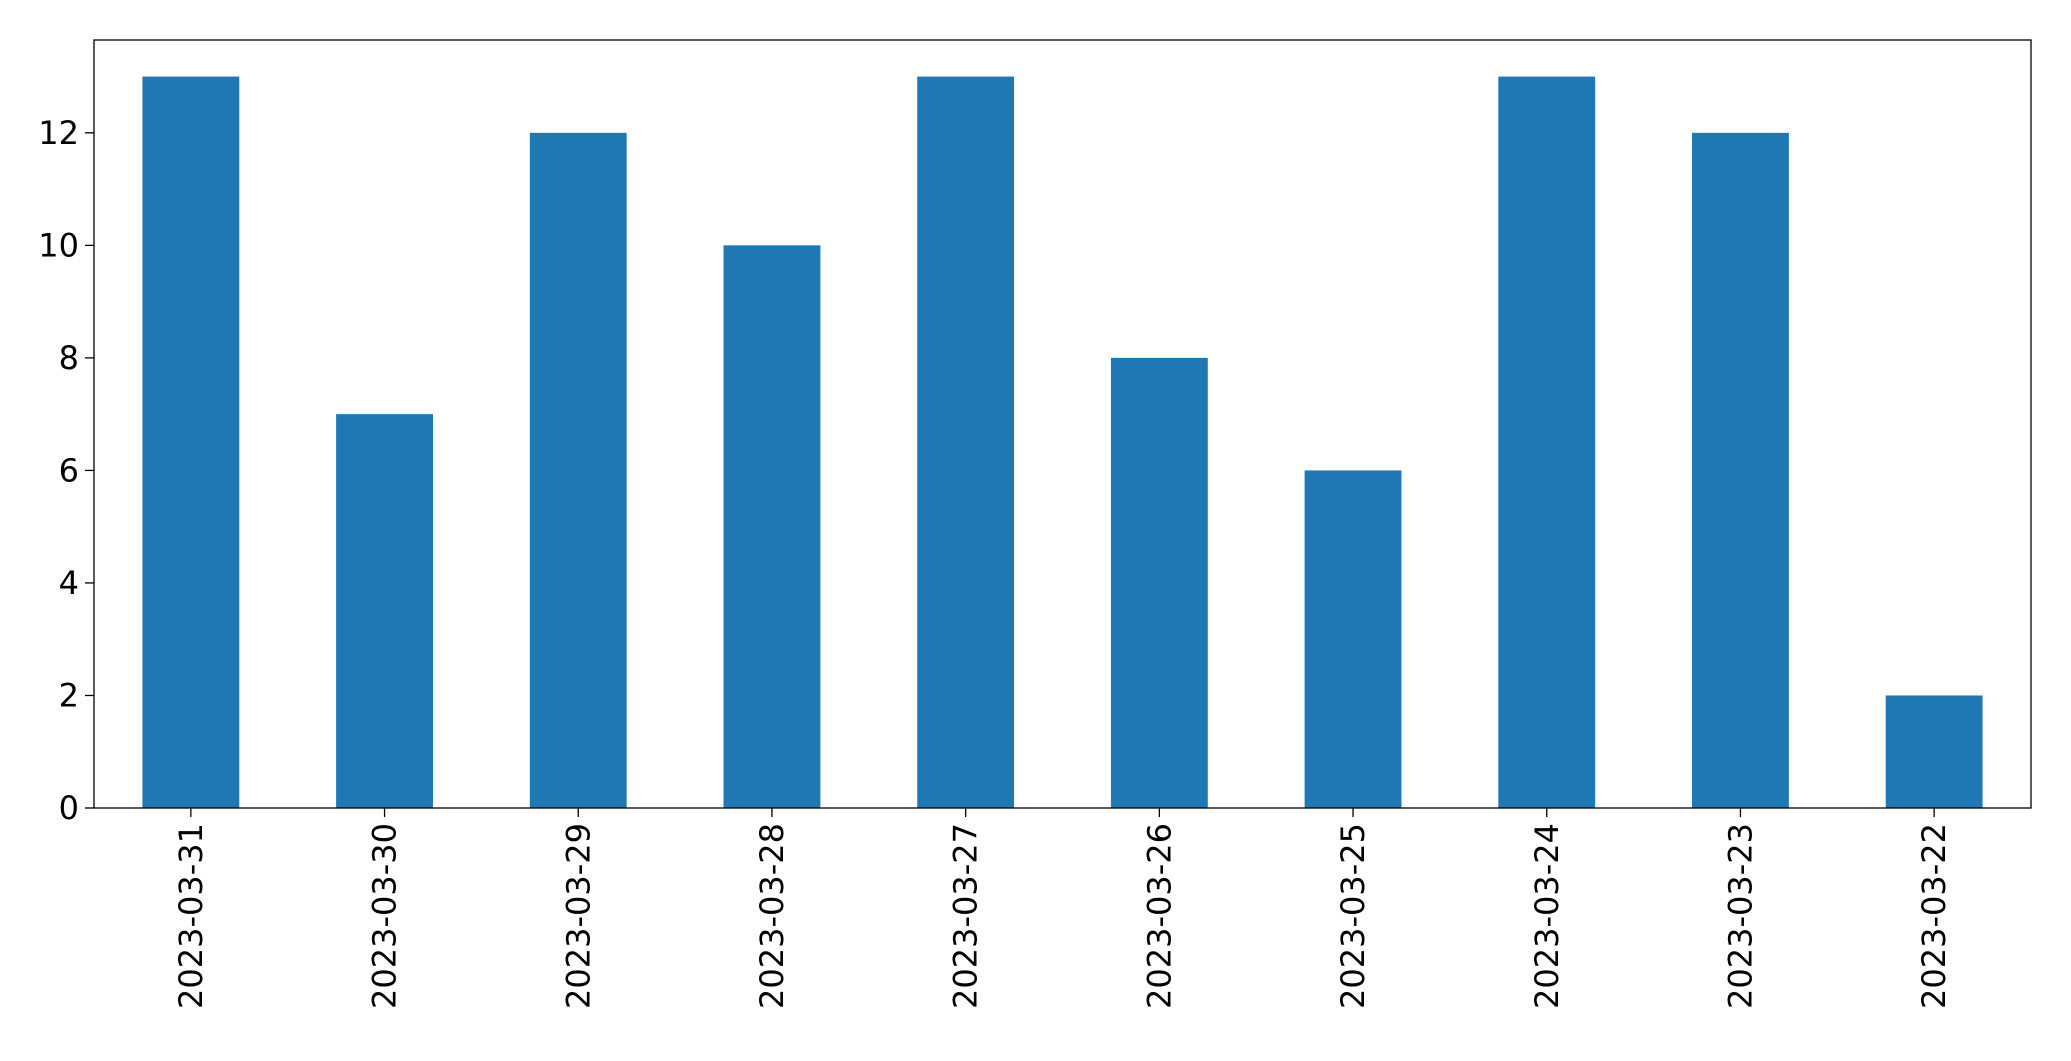  I want to click on x-tick-label: 2023-03-24, so click(1547, 916).